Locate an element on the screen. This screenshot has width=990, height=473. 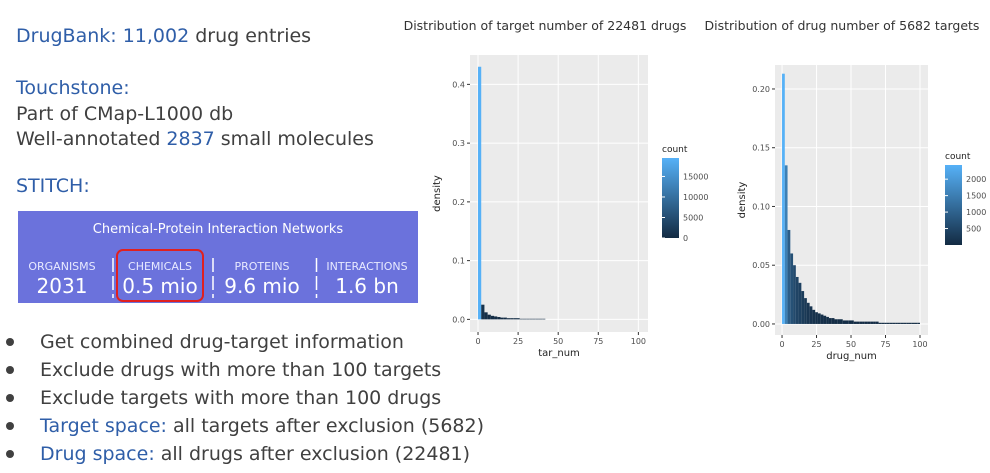
y-tick-label: 0.2 is located at coordinates (458, 202).